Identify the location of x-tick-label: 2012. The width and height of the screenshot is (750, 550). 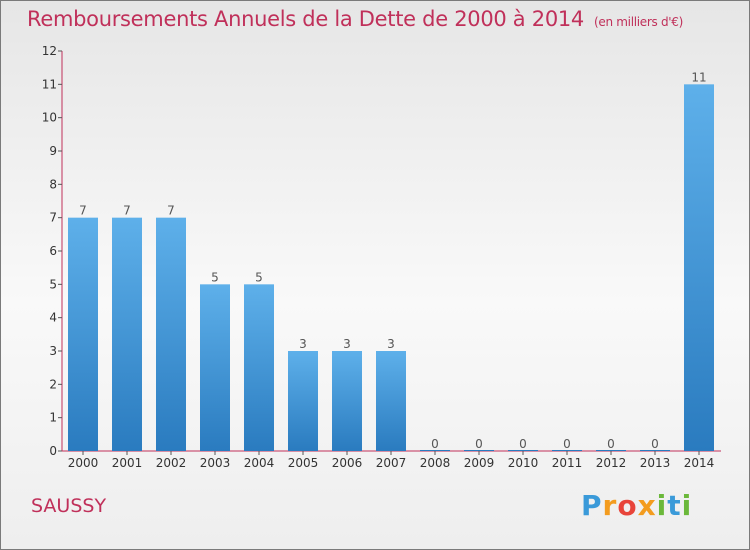
(611, 463).